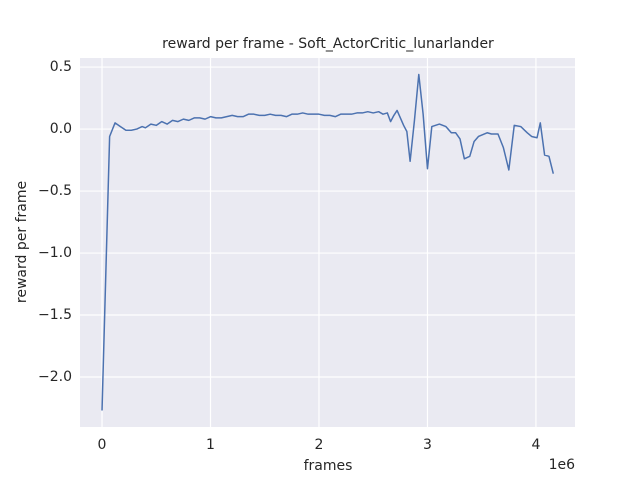 The width and height of the screenshot is (640, 480). Describe the element at coordinates (61, 129) in the screenshot. I see `y-tick-label: 0.0` at that location.